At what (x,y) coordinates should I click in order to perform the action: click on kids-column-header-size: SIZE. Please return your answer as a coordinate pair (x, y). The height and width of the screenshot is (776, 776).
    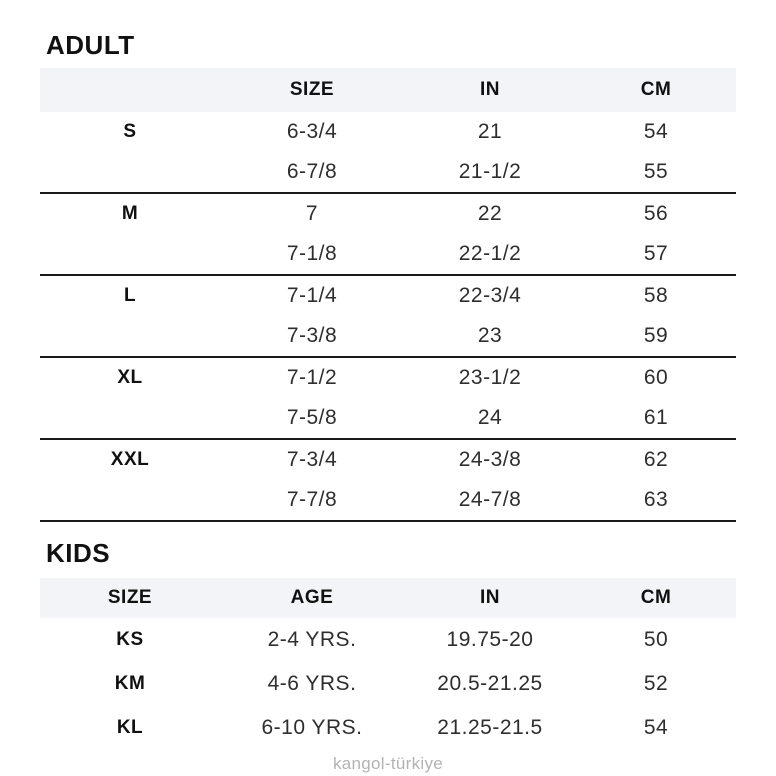
    Looking at the image, I should click on (130, 597).